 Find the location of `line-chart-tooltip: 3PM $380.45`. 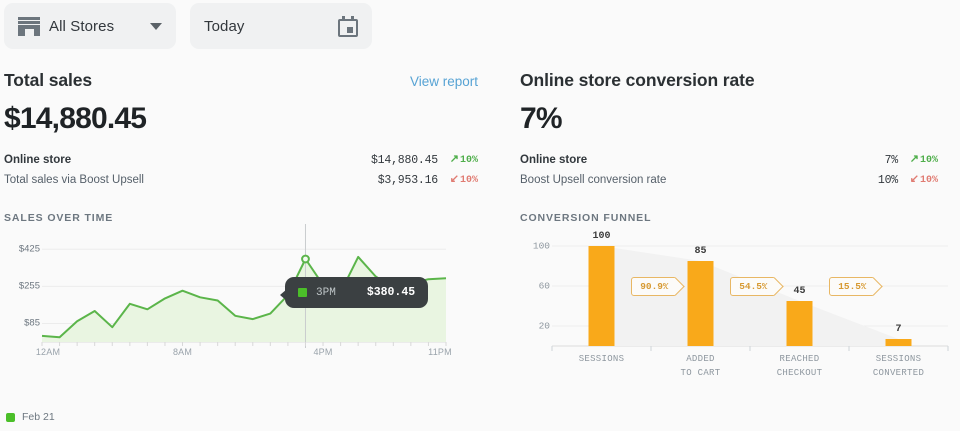

line-chart-tooltip: 3PM $380.45 is located at coordinates (357, 292).